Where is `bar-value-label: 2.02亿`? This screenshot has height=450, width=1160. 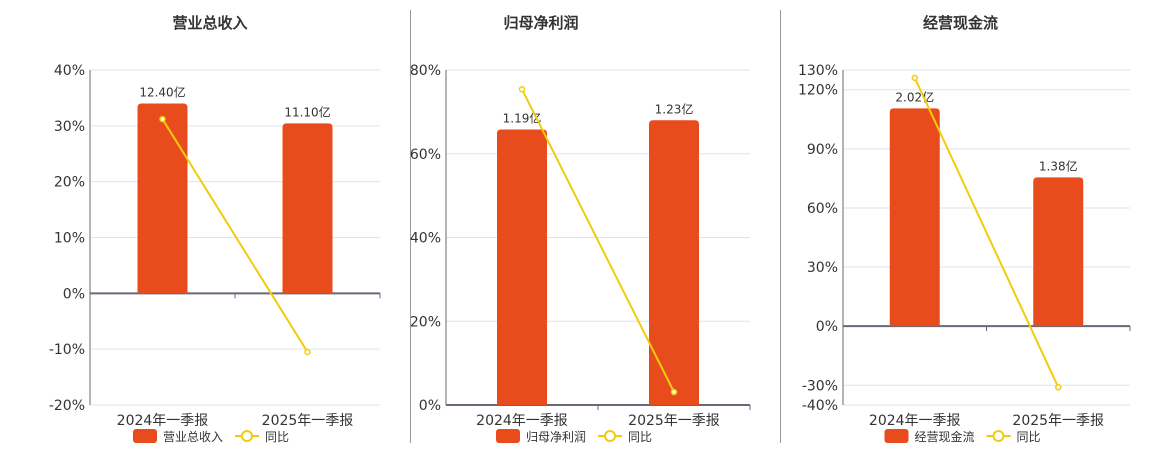
bar-value-label: 2.02亿 is located at coordinates (914, 96).